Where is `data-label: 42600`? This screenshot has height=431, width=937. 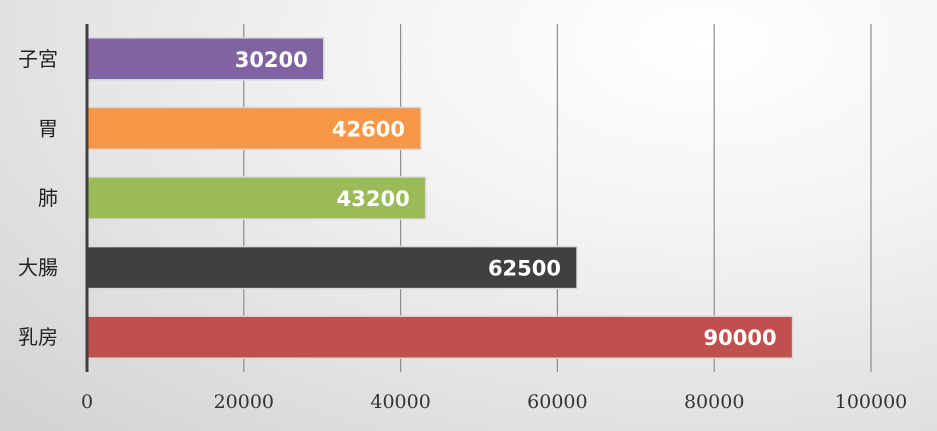
data-label: 42600 is located at coordinates (368, 129).